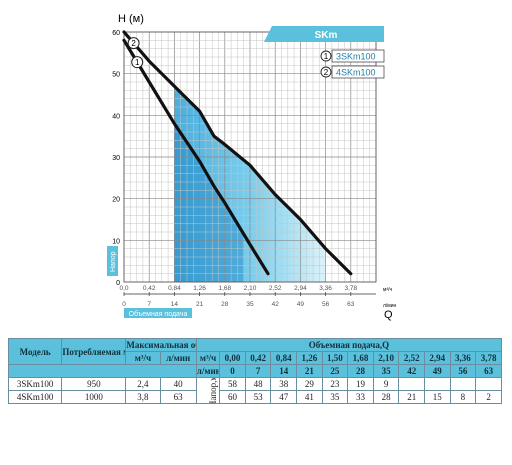 The image size is (512, 465). I want to click on operating-range-band-dark, so click(209, 203).